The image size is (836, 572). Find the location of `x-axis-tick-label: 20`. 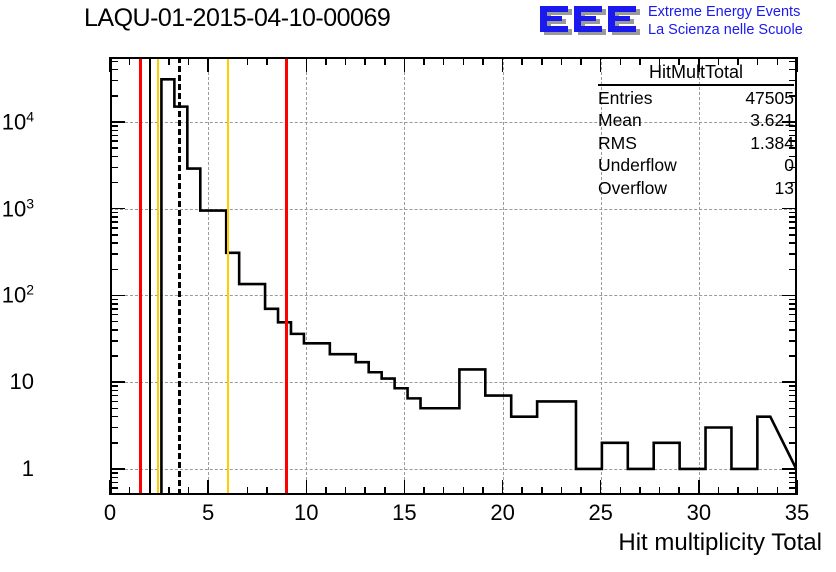

x-axis-tick-label: 20 is located at coordinates (502, 512).